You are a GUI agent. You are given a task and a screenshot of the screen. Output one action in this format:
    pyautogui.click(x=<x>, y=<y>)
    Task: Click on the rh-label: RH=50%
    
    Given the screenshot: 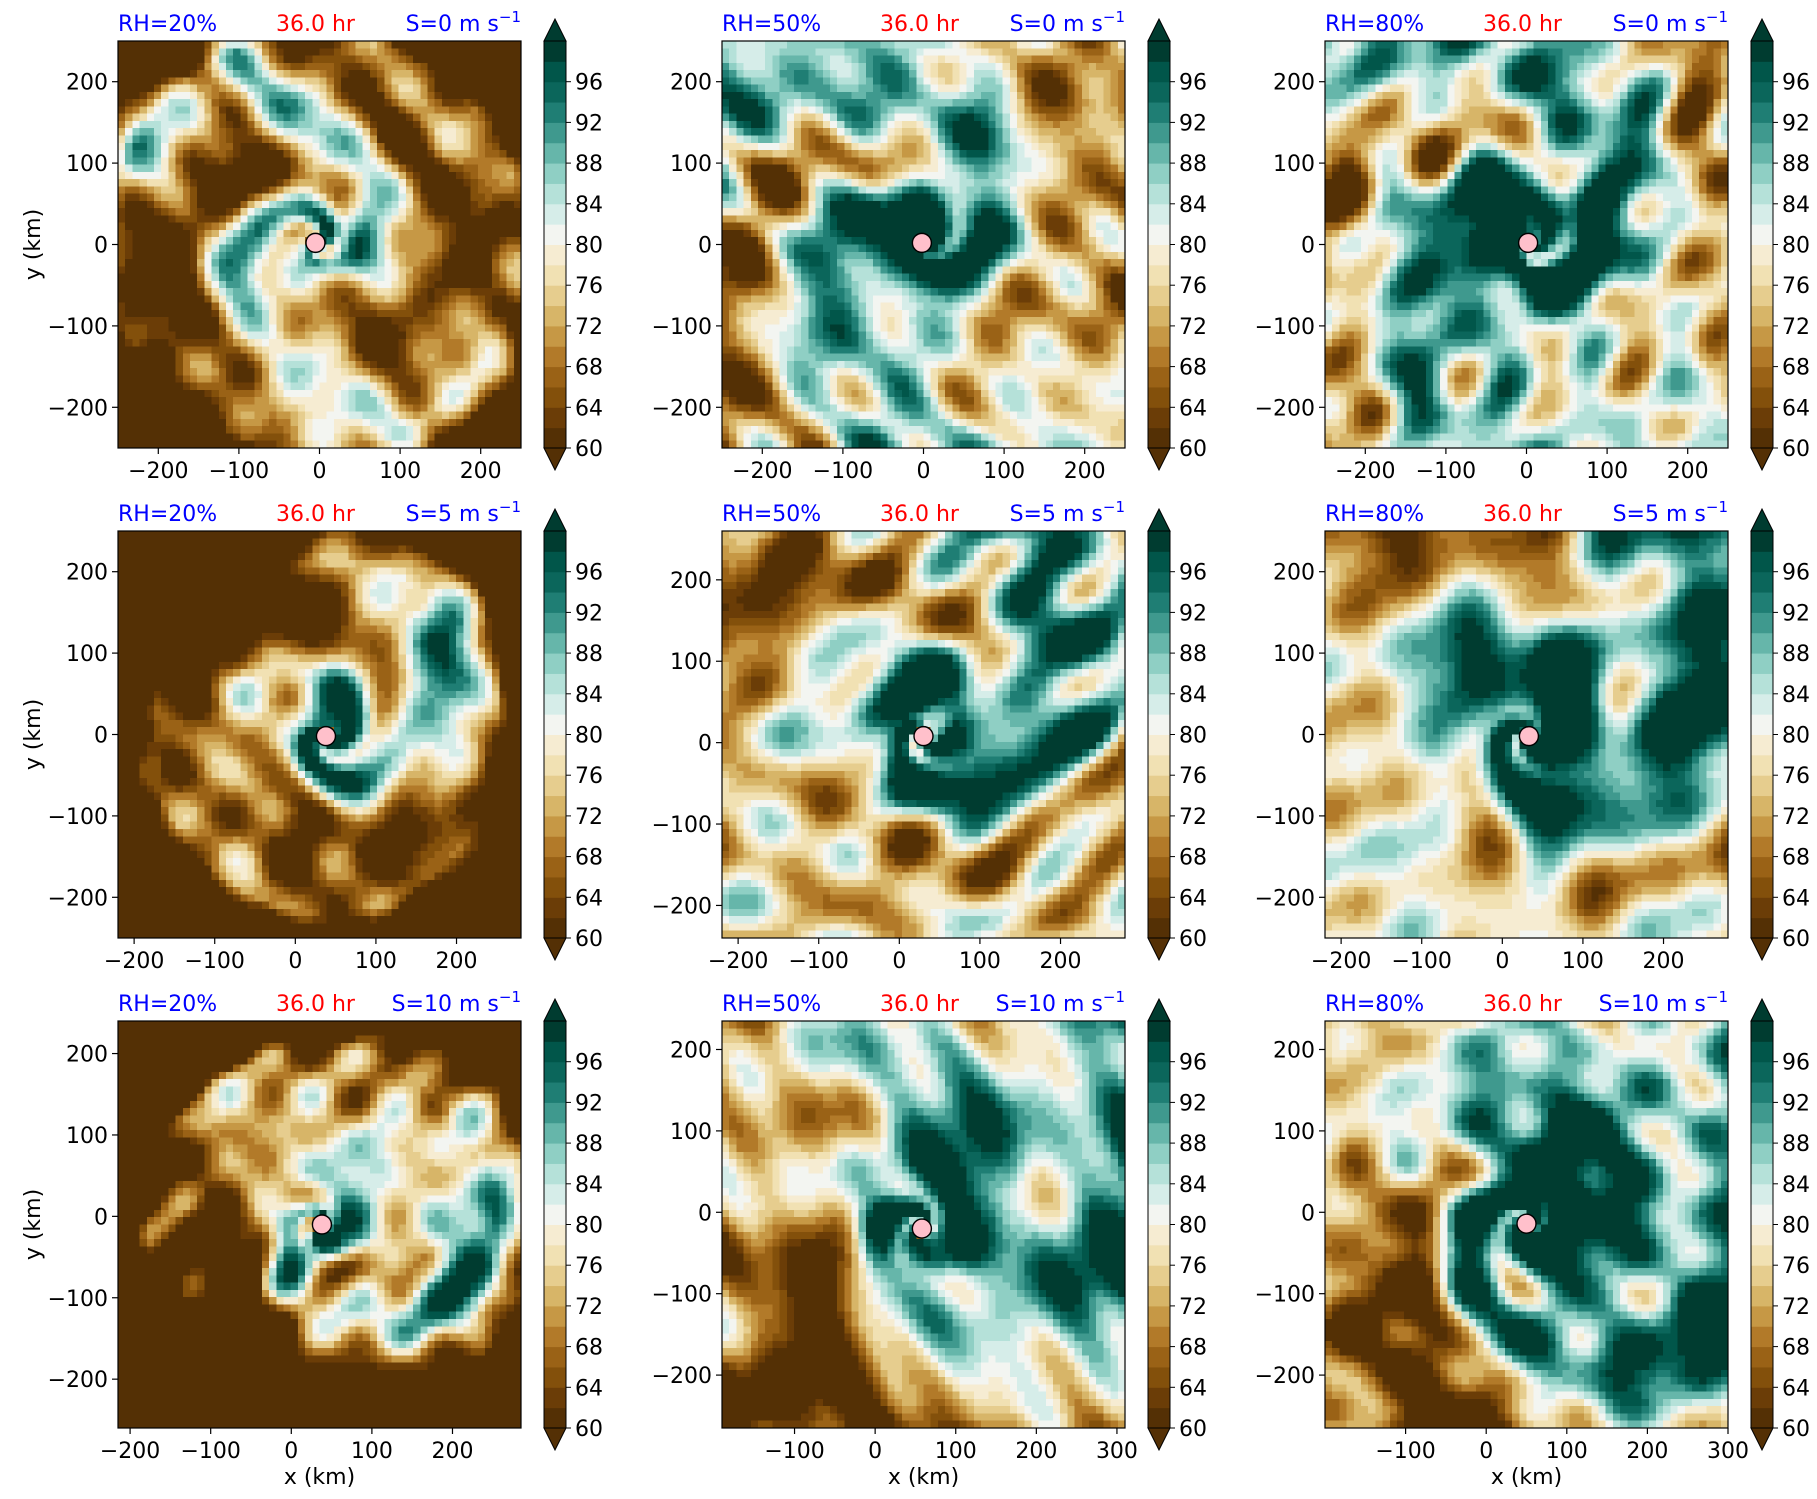 What is the action you would take?
    pyautogui.click(x=771, y=514)
    